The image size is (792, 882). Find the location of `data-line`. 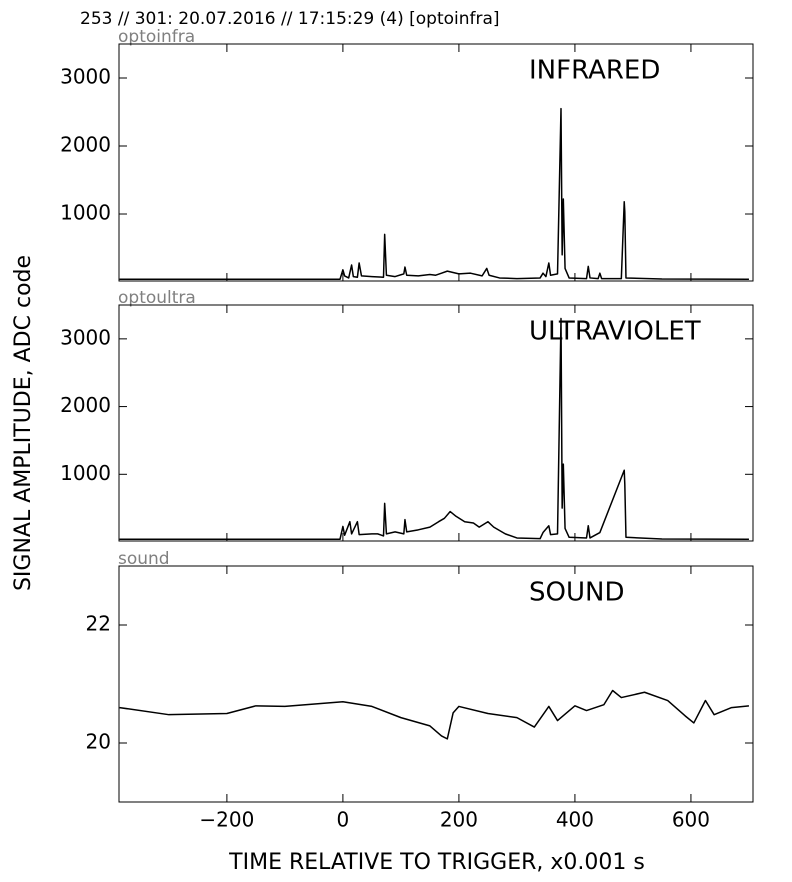

data-line is located at coordinates (434, 714).